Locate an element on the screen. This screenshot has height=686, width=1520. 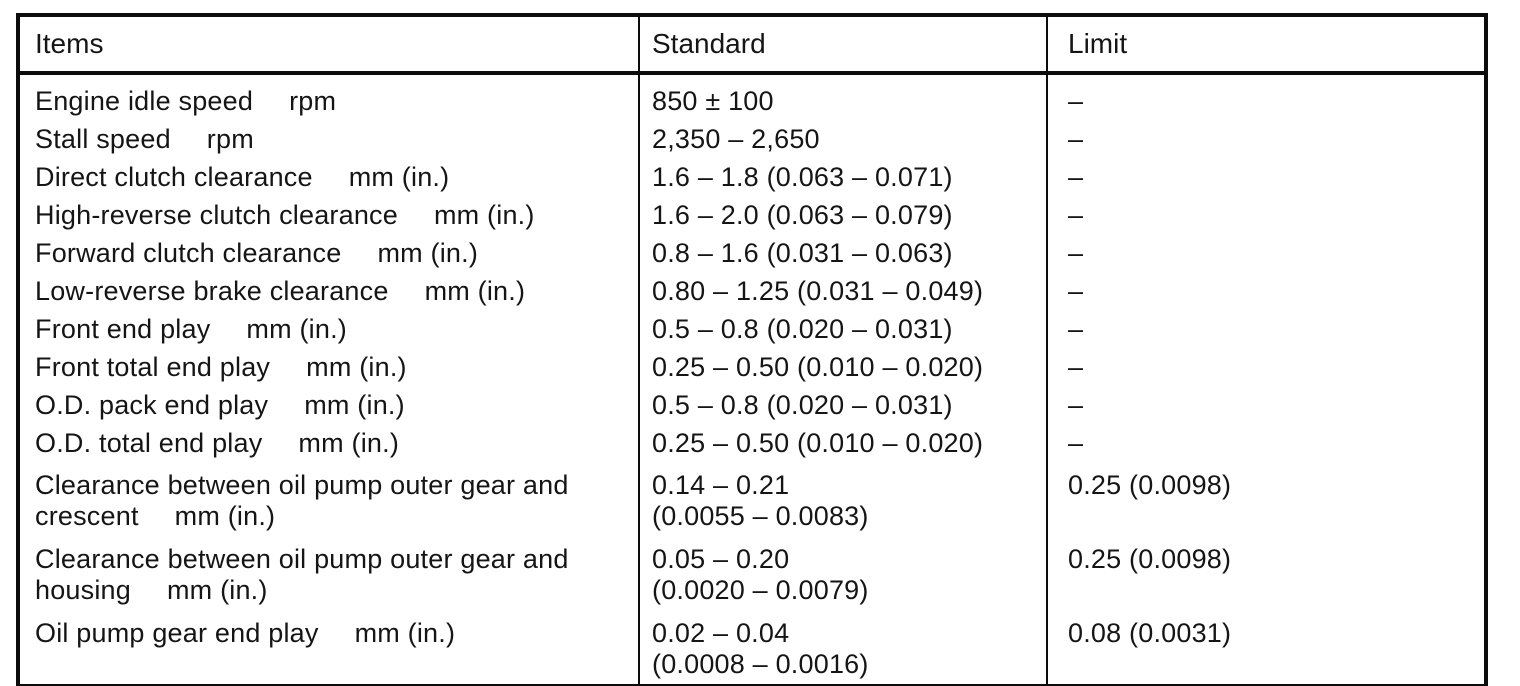
standard-value: 0.80 – 1.25 (0.031 – 0.049) is located at coordinates (818, 291).